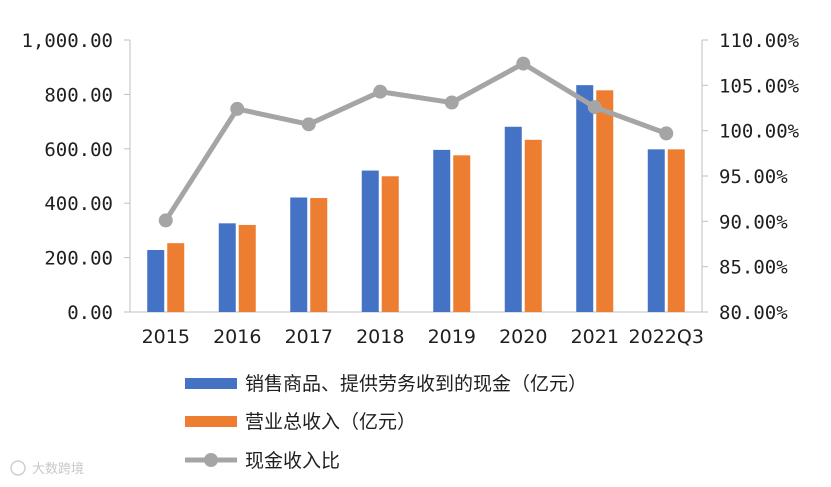 The width and height of the screenshot is (831, 487). Describe the element at coordinates (309, 337) in the screenshot. I see `x-tick-label: 2017` at that location.